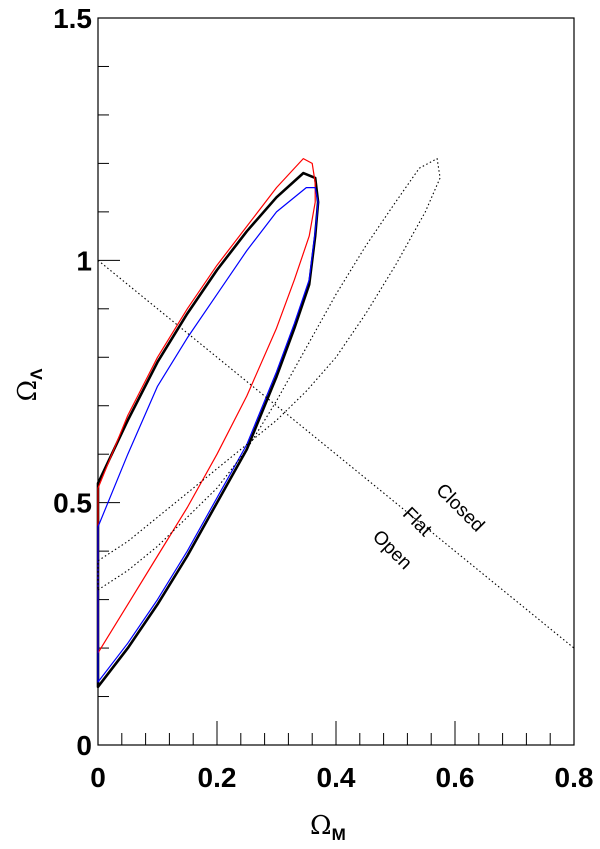 The width and height of the screenshot is (600, 849). Describe the element at coordinates (98, 777) in the screenshot. I see `x-tick-label: 0` at that location.